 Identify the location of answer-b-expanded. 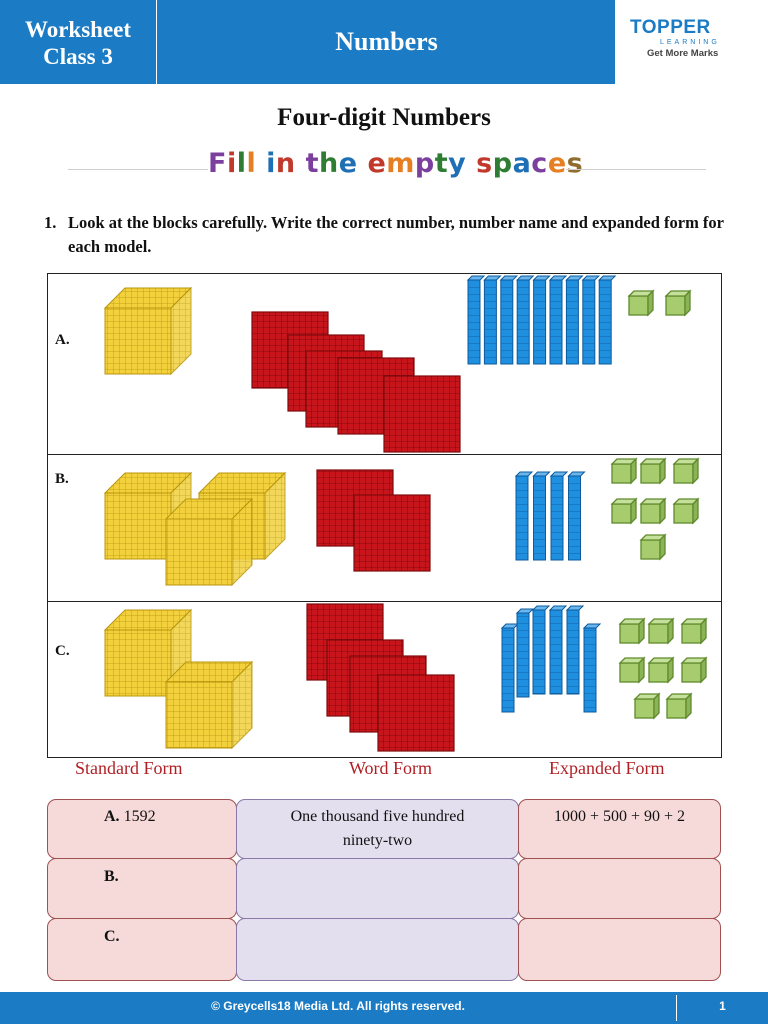
(619, 888).